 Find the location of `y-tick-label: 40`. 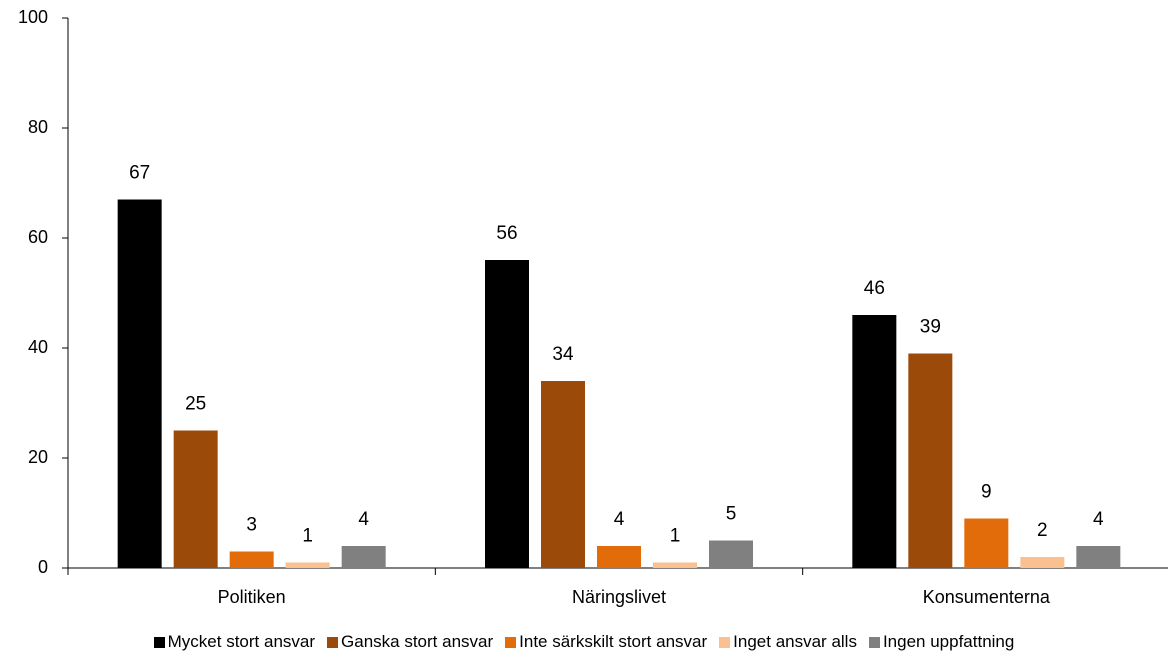

y-tick-label: 40 is located at coordinates (38, 347).